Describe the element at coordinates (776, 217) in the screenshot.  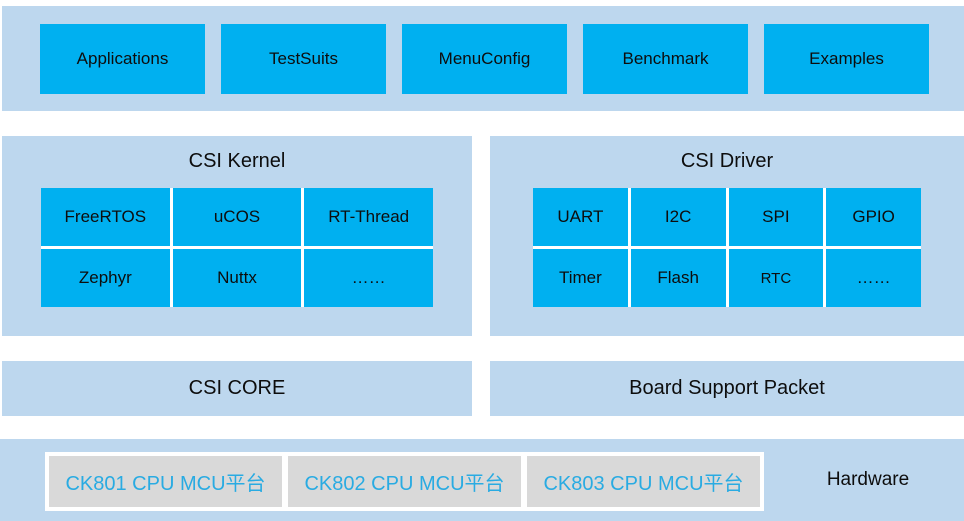
I see `cell-spi: SPI` at that location.